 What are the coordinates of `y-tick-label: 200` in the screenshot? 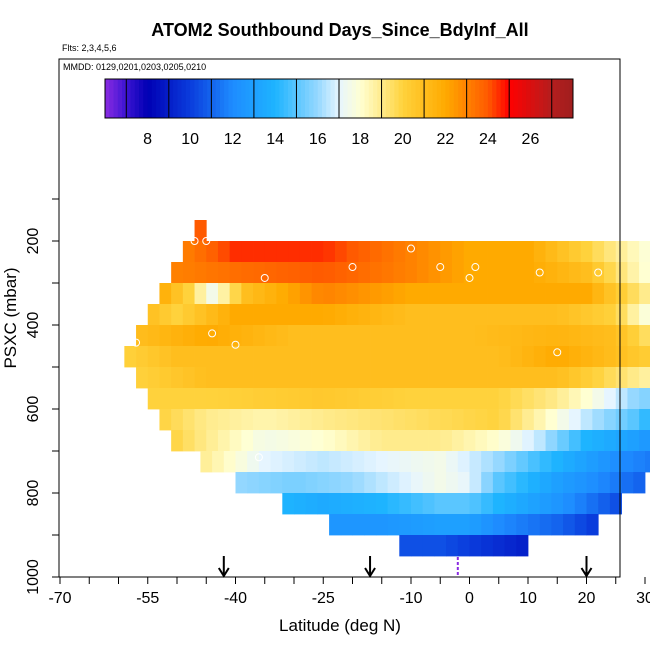 It's located at (33, 241).